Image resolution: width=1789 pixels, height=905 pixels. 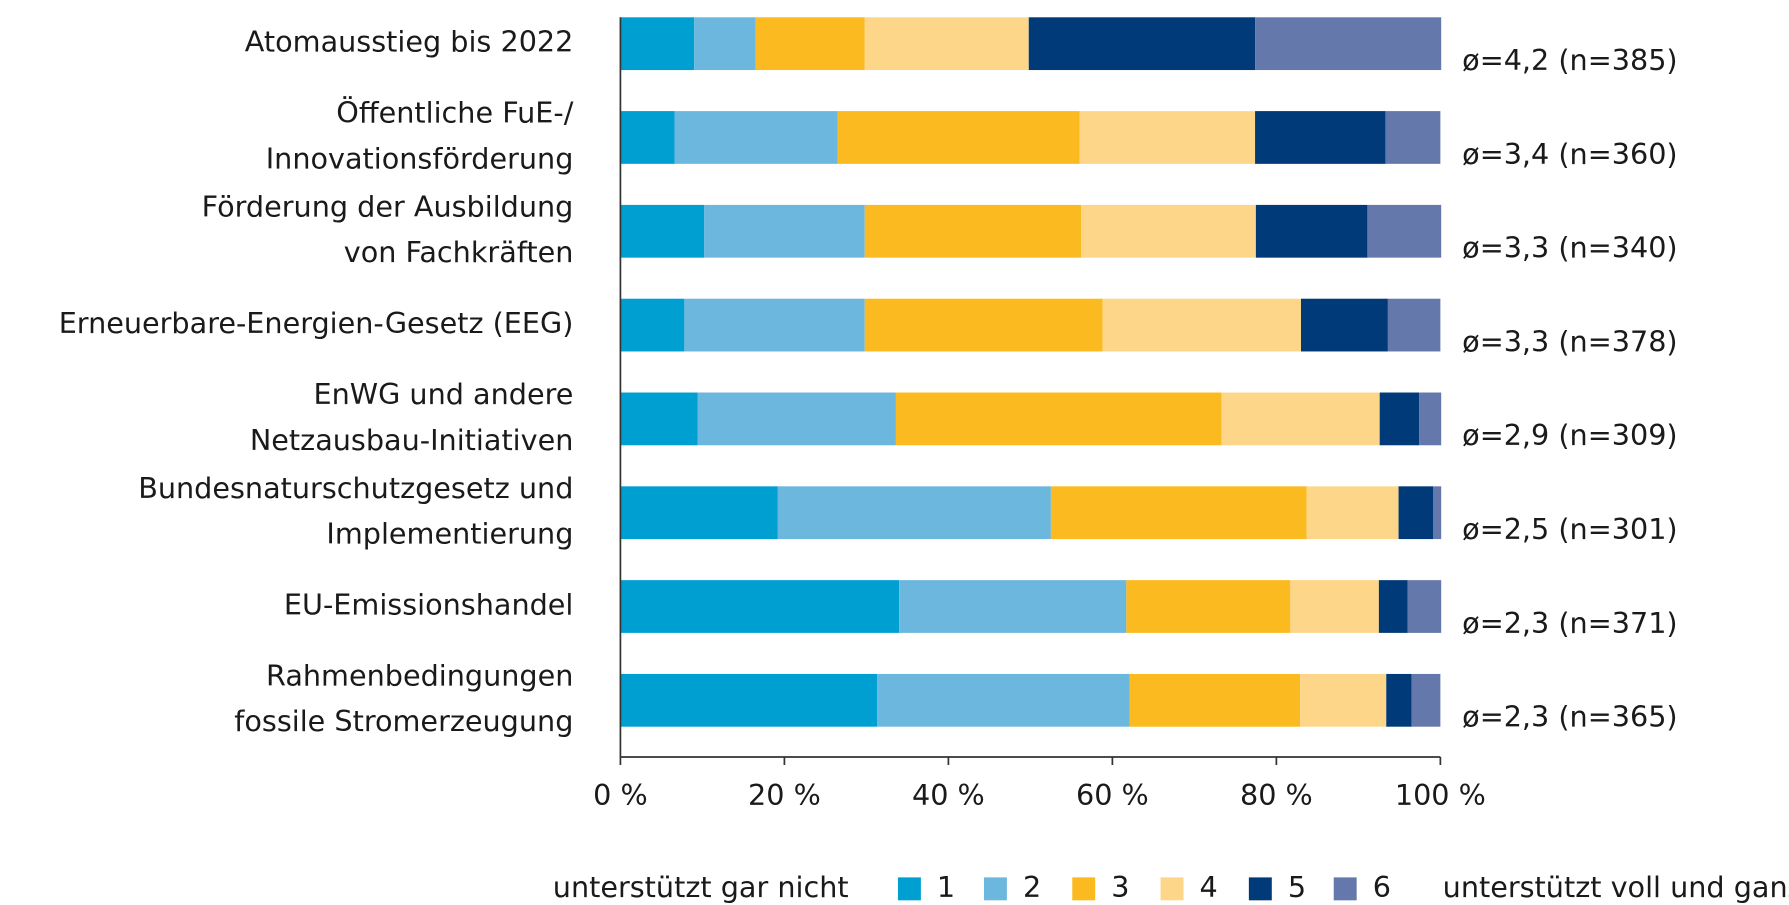 I want to click on annotation: ø=2,9 (n=309), so click(x=1569, y=435).